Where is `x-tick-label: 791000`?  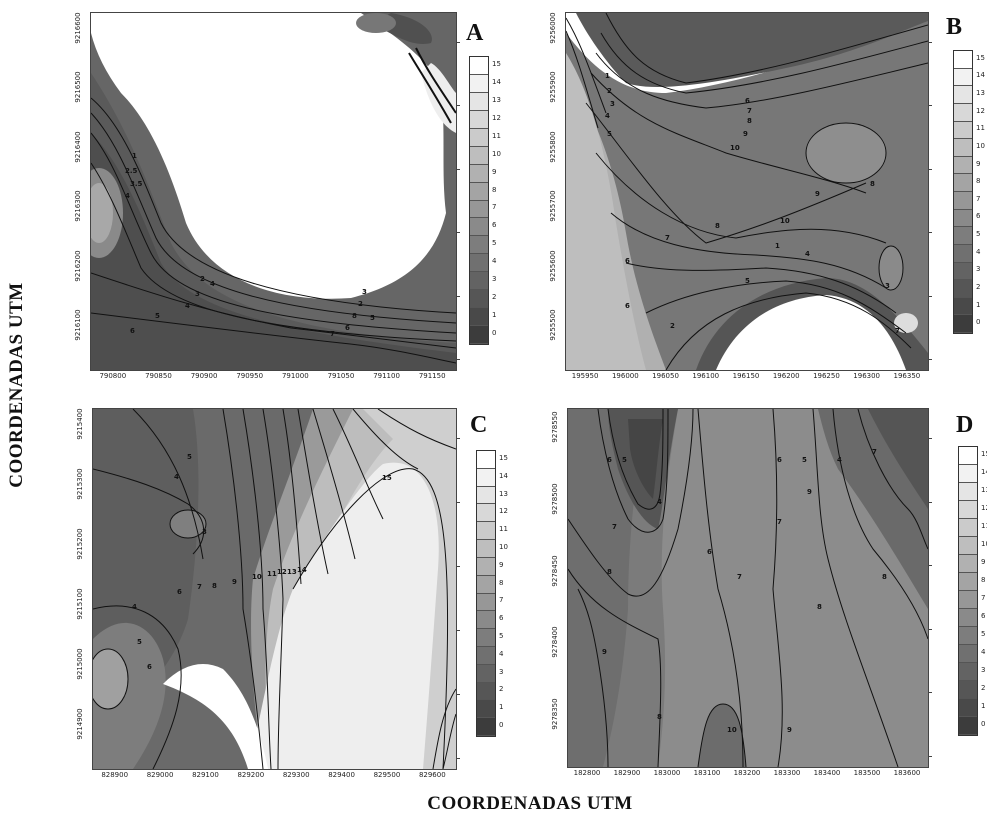 x-tick-label: 791000 is located at coordinates (295, 376).